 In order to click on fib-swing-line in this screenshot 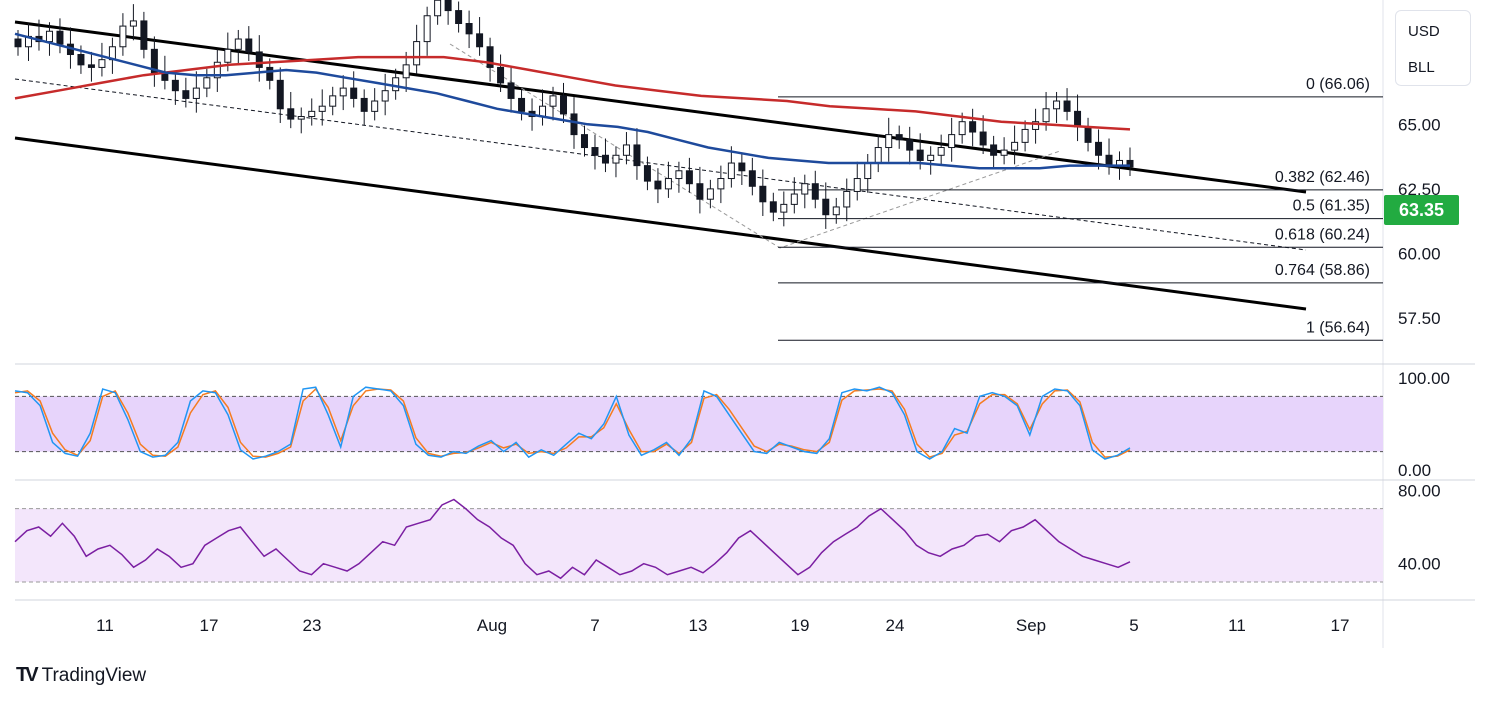, I will do `click(755, 146)`.